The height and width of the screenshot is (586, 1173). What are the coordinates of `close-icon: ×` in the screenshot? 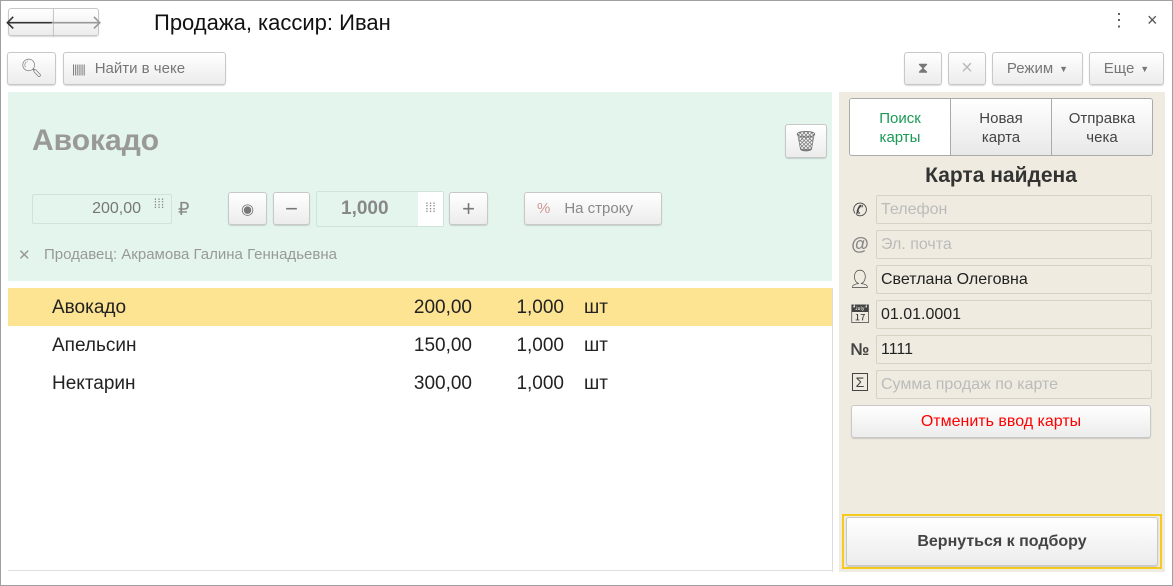 It's located at (1152, 20).